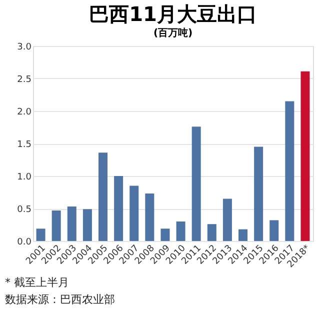 The height and width of the screenshot is (335, 336). Describe the element at coordinates (24, 80) in the screenshot. I see `y-tick-label: 2.5` at that location.